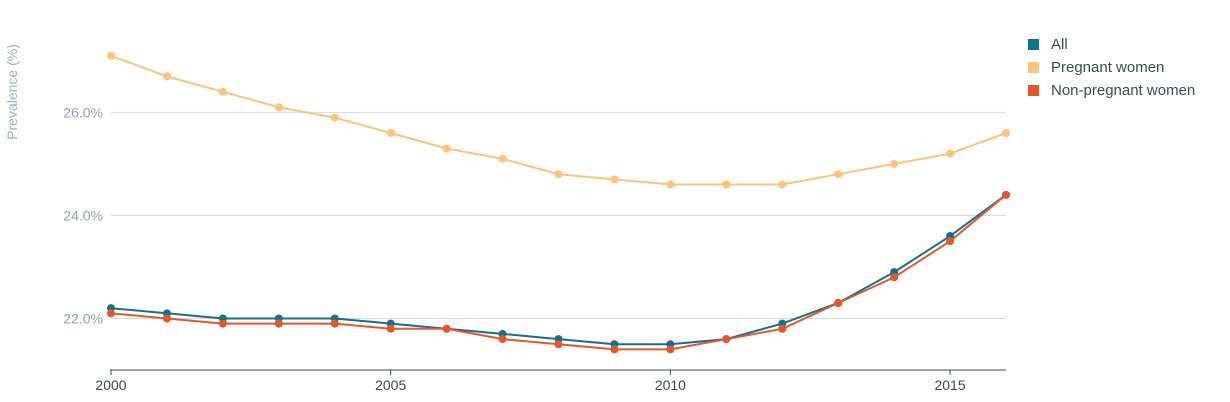  I want to click on y-axis-label: Prevalence (%), so click(12, 92).